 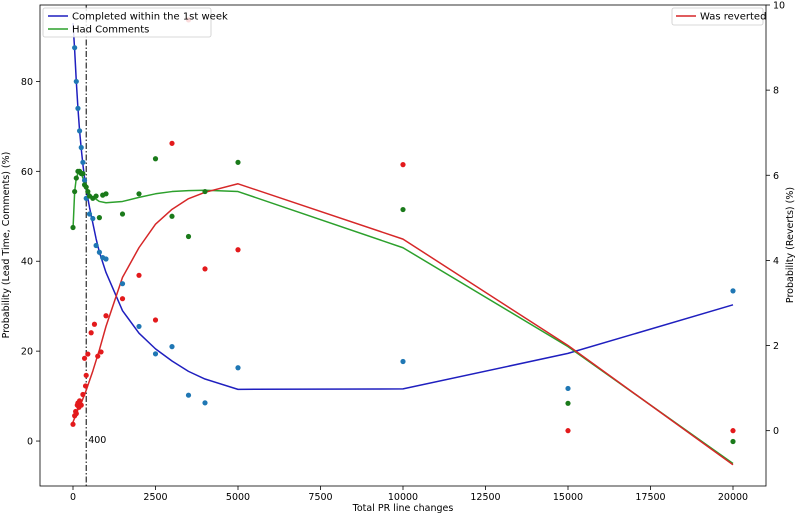 I want to click on x-tick-label: 7500, so click(x=320, y=497).